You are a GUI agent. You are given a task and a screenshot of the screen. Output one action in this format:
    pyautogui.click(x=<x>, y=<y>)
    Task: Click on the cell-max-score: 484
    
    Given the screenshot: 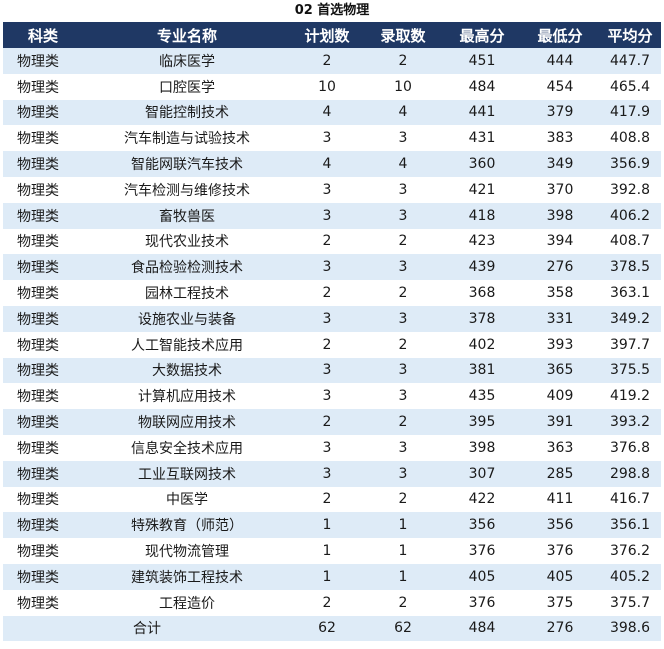 What is the action you would take?
    pyautogui.click(x=482, y=86)
    